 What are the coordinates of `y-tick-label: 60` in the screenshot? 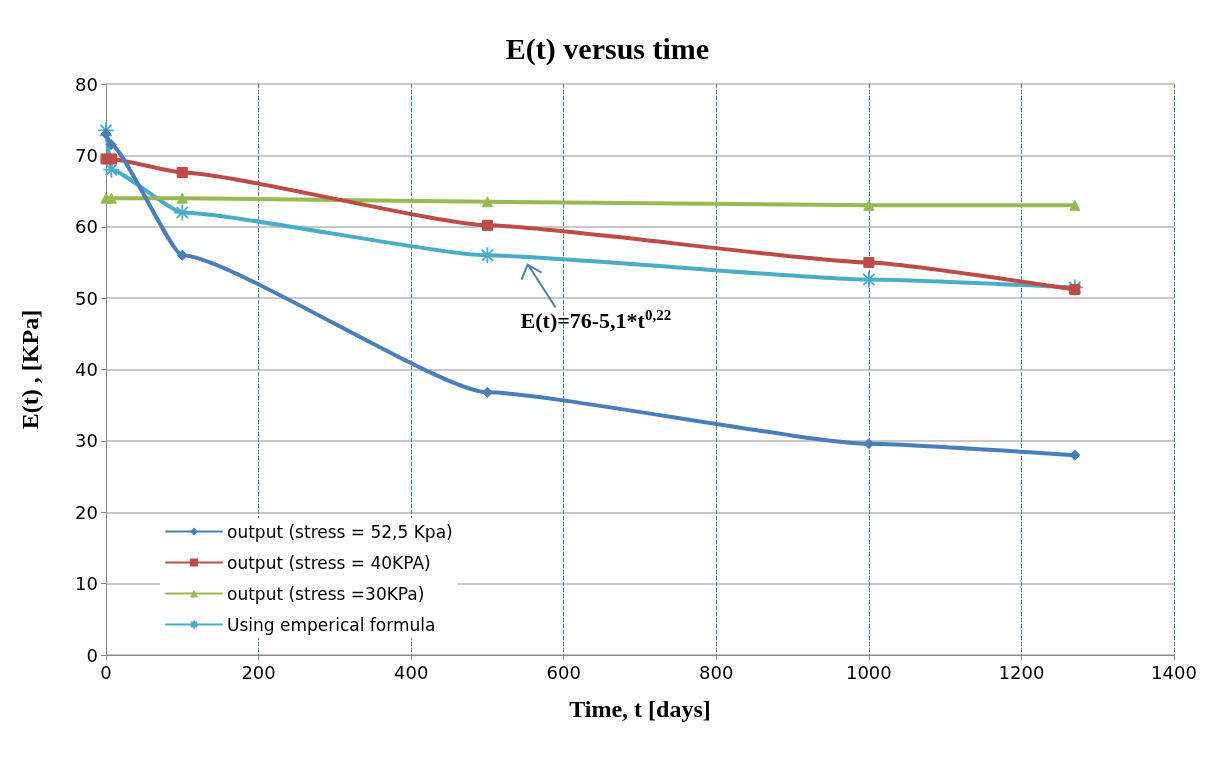 It's located at (86, 227).